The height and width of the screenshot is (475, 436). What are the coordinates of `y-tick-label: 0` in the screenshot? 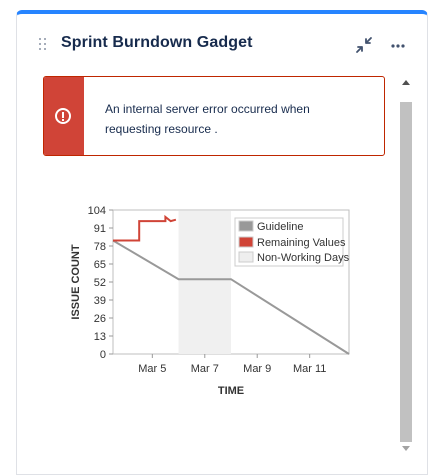 It's located at (103, 355).